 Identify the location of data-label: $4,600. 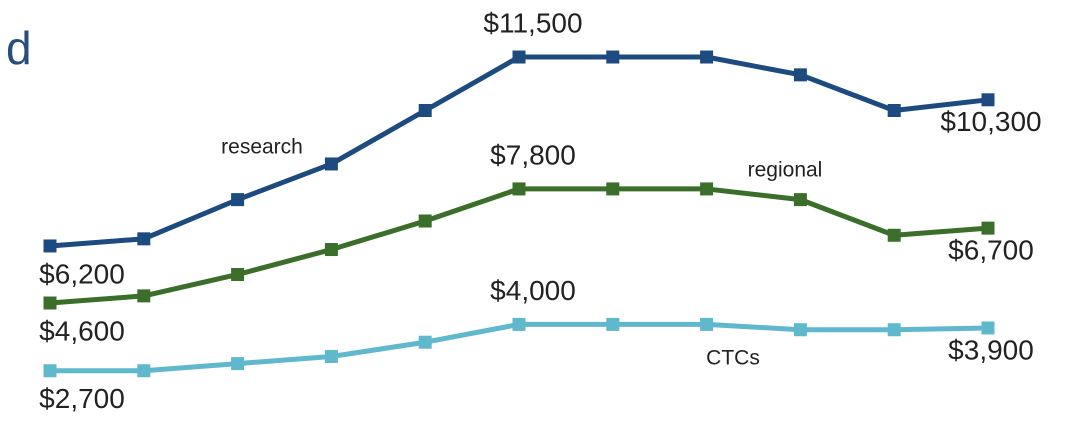
(82, 330).